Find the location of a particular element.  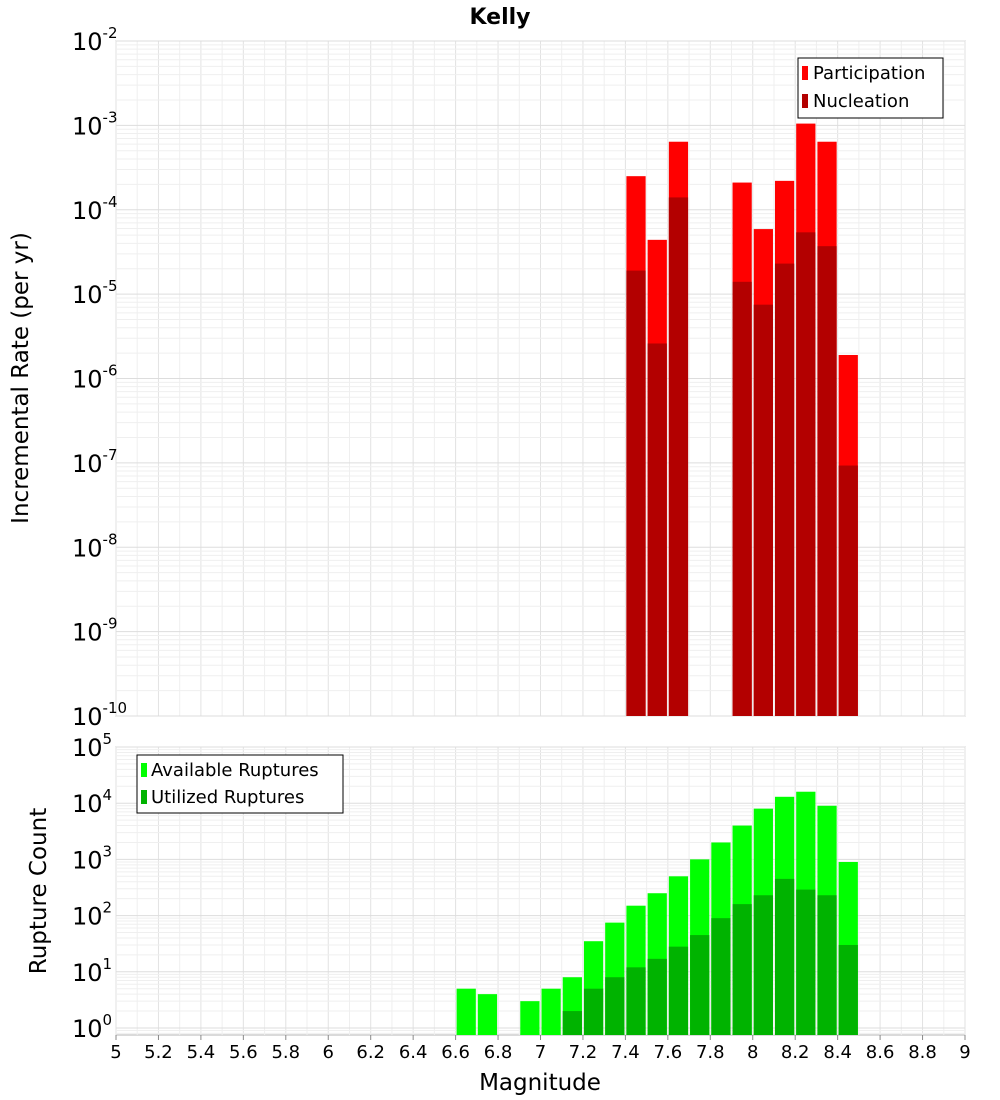

x-tick-label: 9 is located at coordinates (964, 1052).